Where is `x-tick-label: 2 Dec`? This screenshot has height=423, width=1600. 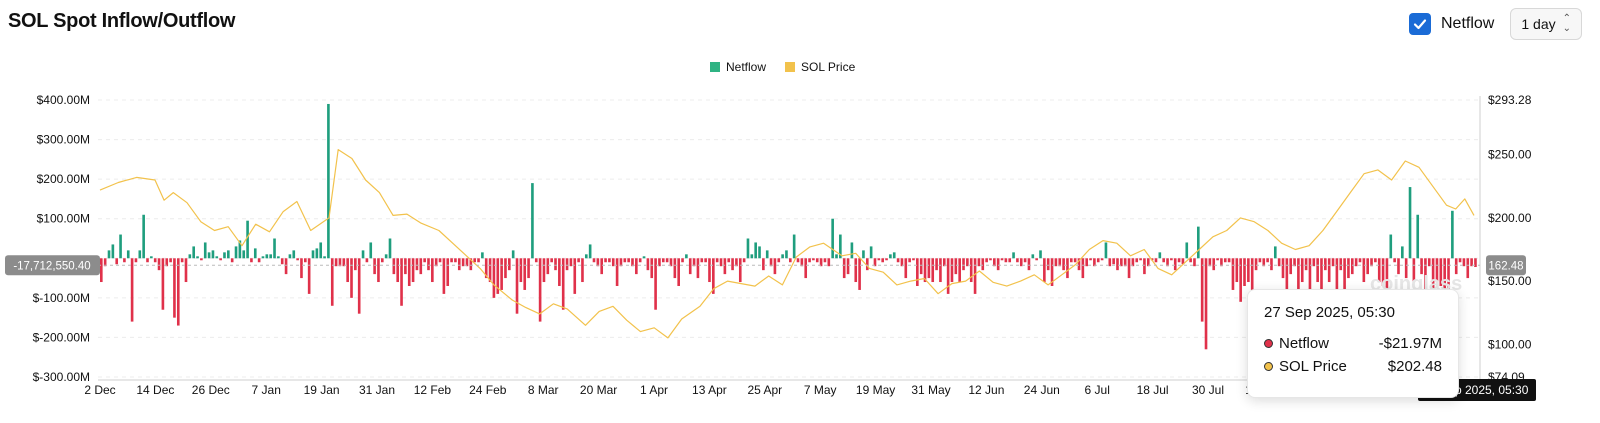
x-tick-label: 2 Dec is located at coordinates (99, 390).